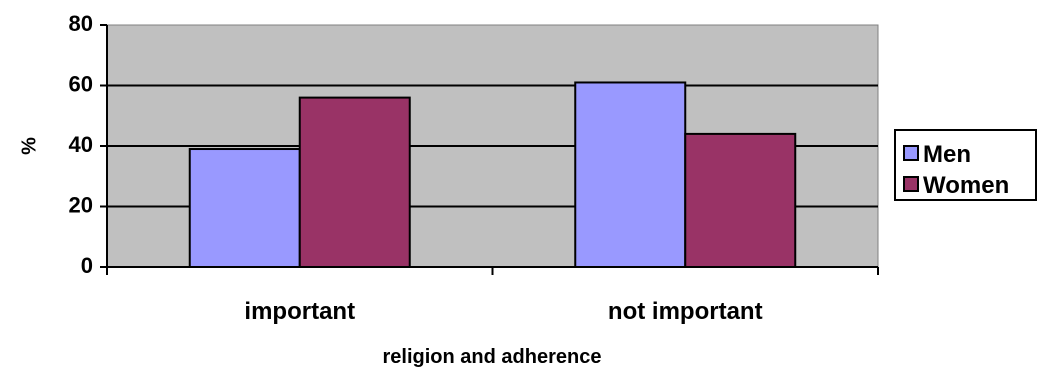  Describe the element at coordinates (492, 357) in the screenshot. I see `x-axis-title: religion and adherence` at that location.